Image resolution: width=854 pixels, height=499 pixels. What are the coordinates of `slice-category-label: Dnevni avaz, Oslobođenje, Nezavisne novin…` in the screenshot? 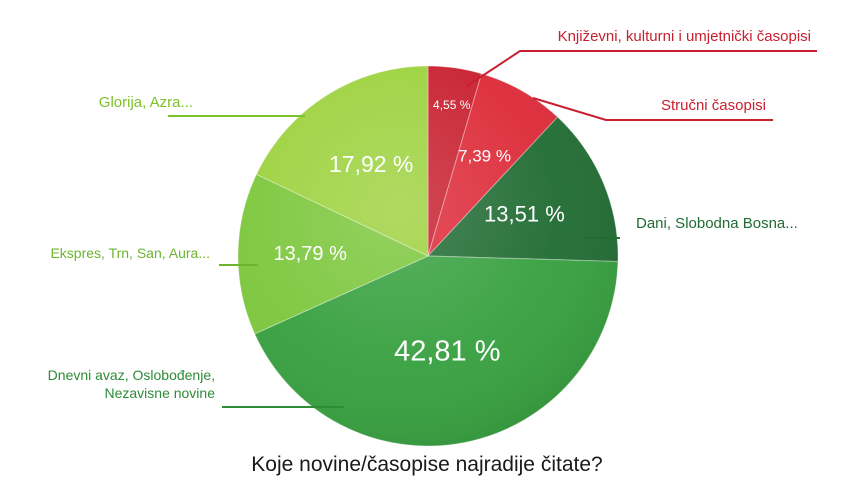 It's located at (132, 384).